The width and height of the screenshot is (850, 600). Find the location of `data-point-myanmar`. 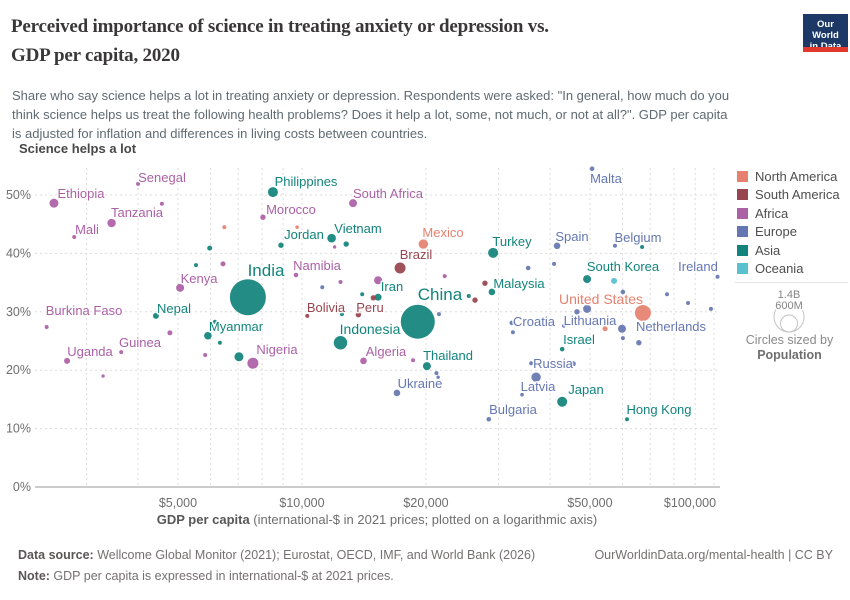

data-point-myanmar is located at coordinates (208, 335).